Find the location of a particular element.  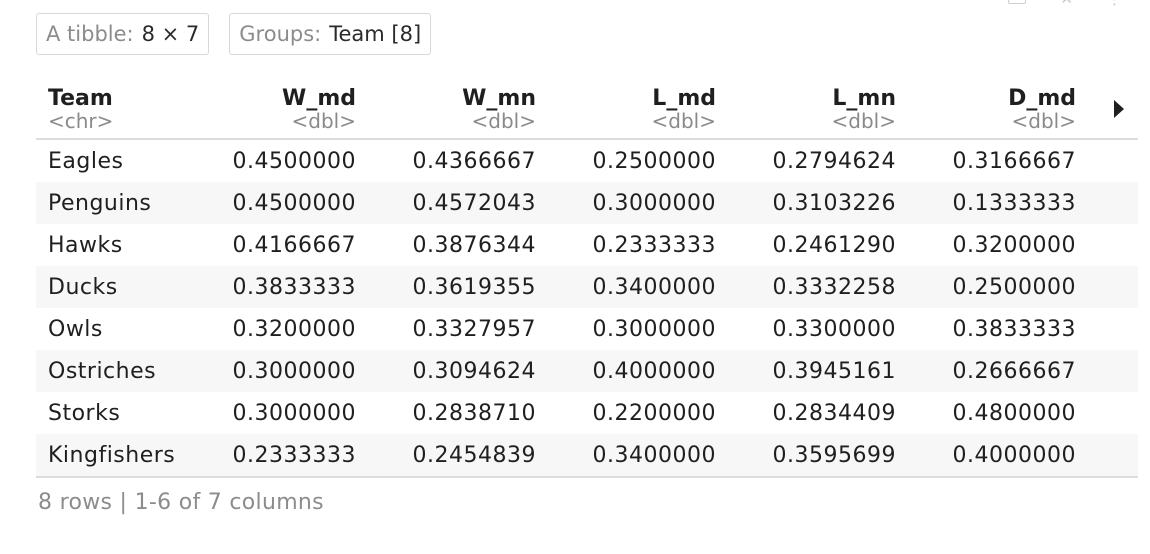

value-cell: 0.4366667 is located at coordinates (474, 161).